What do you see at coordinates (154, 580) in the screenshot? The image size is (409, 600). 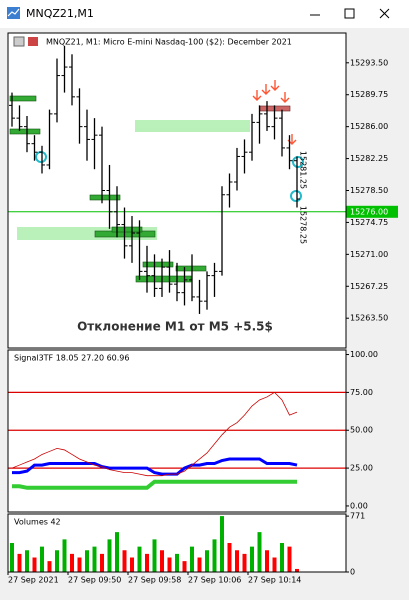 I see `x-tick-label: 27 Sep 09:58` at bounding box center [154, 580].